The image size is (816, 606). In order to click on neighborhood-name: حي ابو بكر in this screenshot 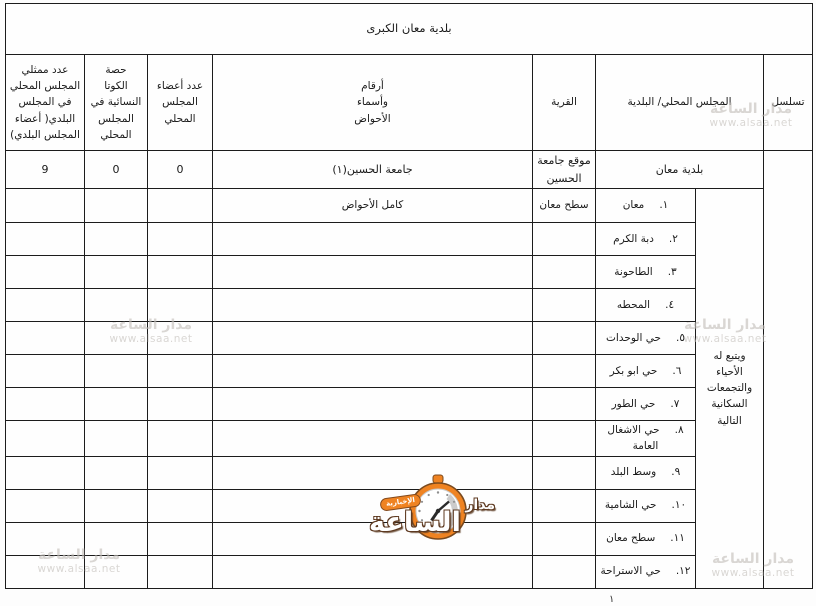, I will do `click(633, 370)`.